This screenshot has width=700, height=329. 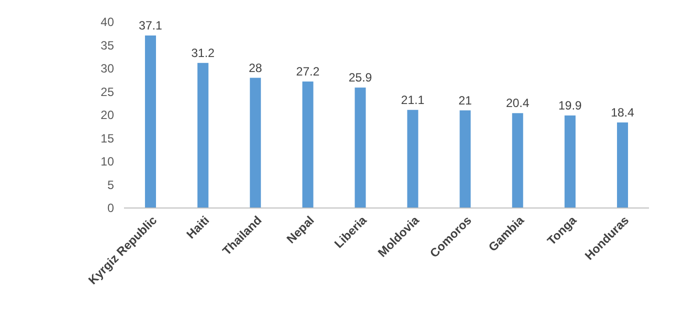 What do you see at coordinates (570, 105) in the screenshot?
I see `data-label: 19.9` at bounding box center [570, 105].